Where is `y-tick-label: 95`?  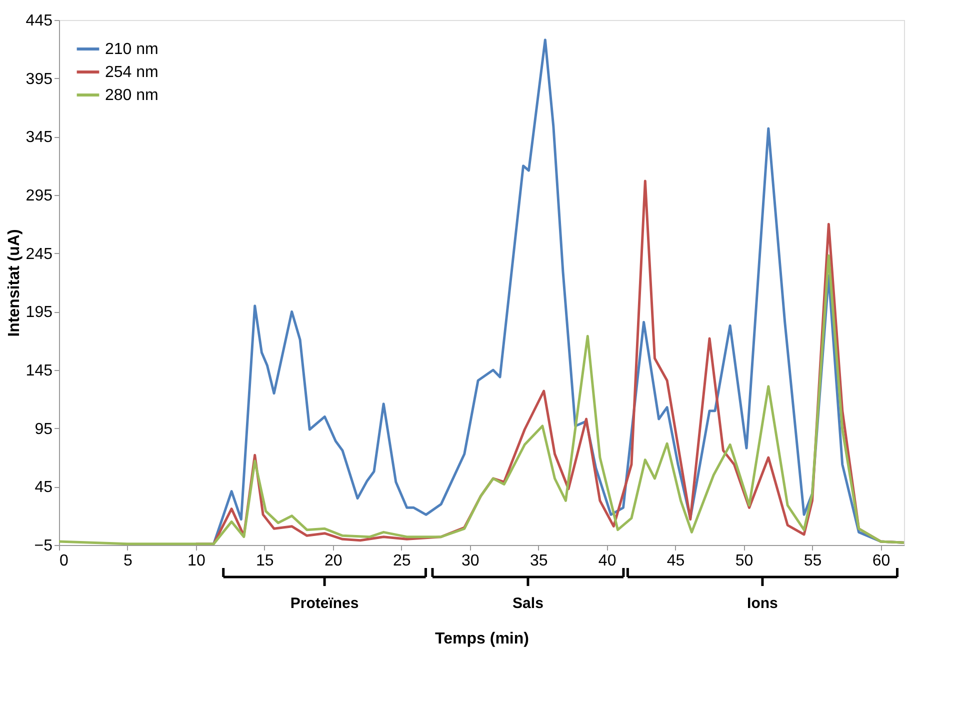
y-tick-label: 95 is located at coordinates (43, 429).